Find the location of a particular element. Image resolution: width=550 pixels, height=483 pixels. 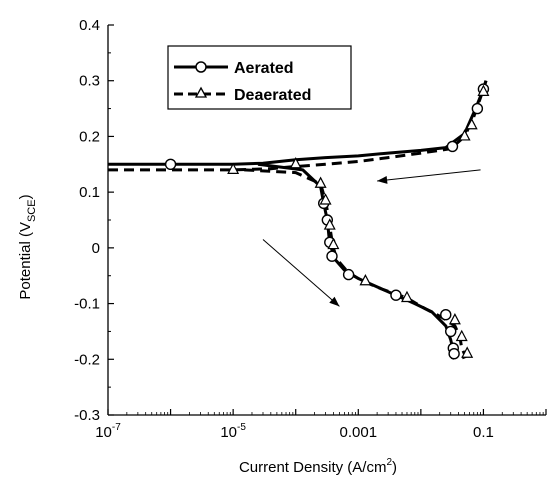

x-tick-label: 0.001 is located at coordinates (359, 432).